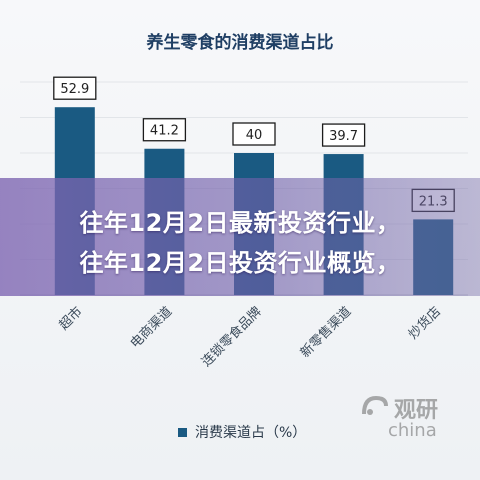 The image size is (480, 480). I want to click on x-tick-labels: 超市 电商渠道 连锁零食品牌 新零售渠道 炒货店, so click(250, 337).